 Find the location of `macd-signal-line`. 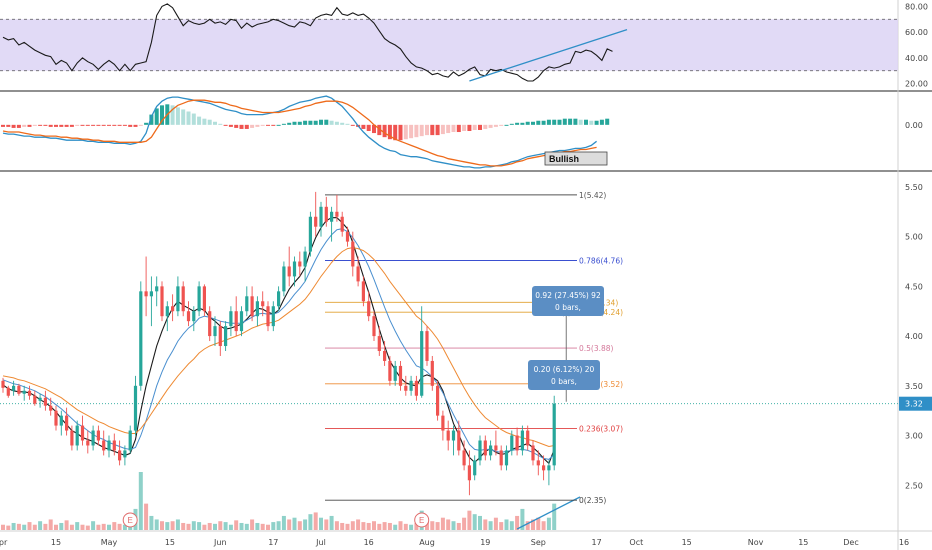

macd-signal-line is located at coordinates (299, 133).